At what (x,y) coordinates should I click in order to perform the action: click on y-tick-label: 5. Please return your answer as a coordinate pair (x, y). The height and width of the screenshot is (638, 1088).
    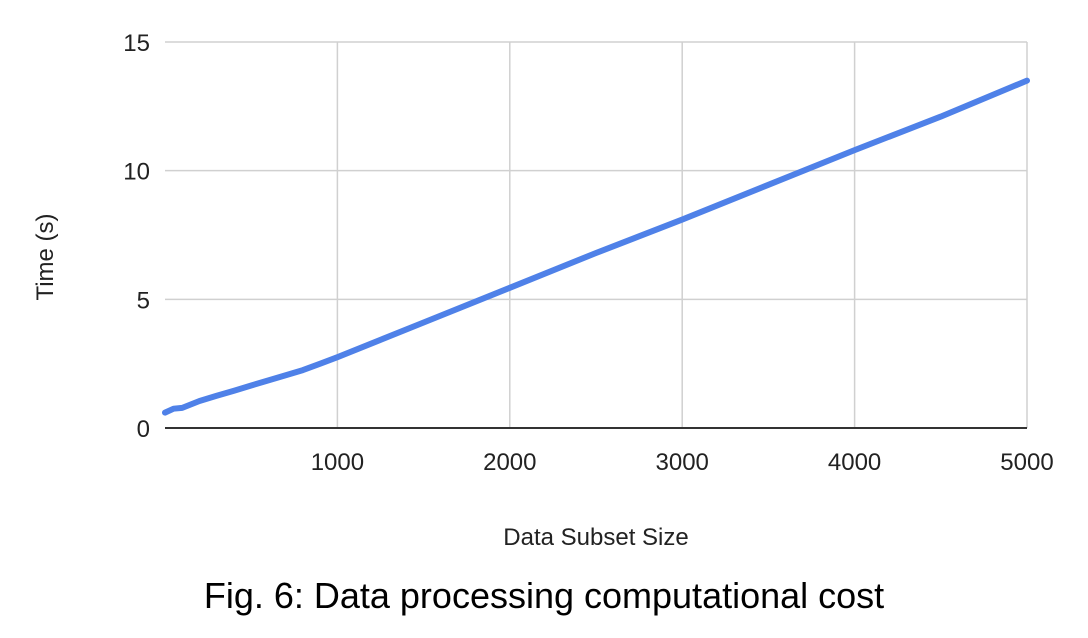
    Looking at the image, I should click on (143, 300).